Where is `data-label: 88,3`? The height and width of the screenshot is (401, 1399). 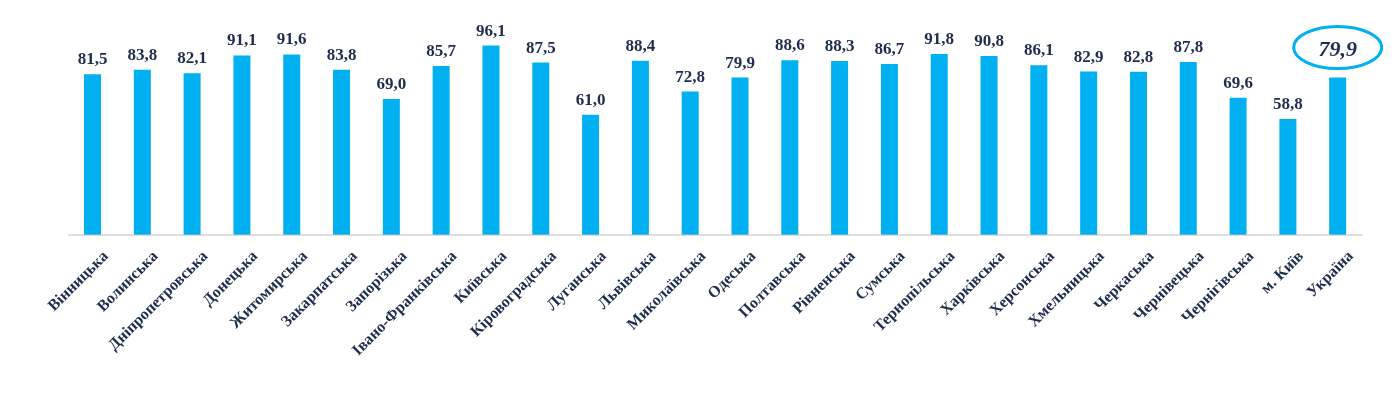
data-label: 88,3 is located at coordinates (839, 45).